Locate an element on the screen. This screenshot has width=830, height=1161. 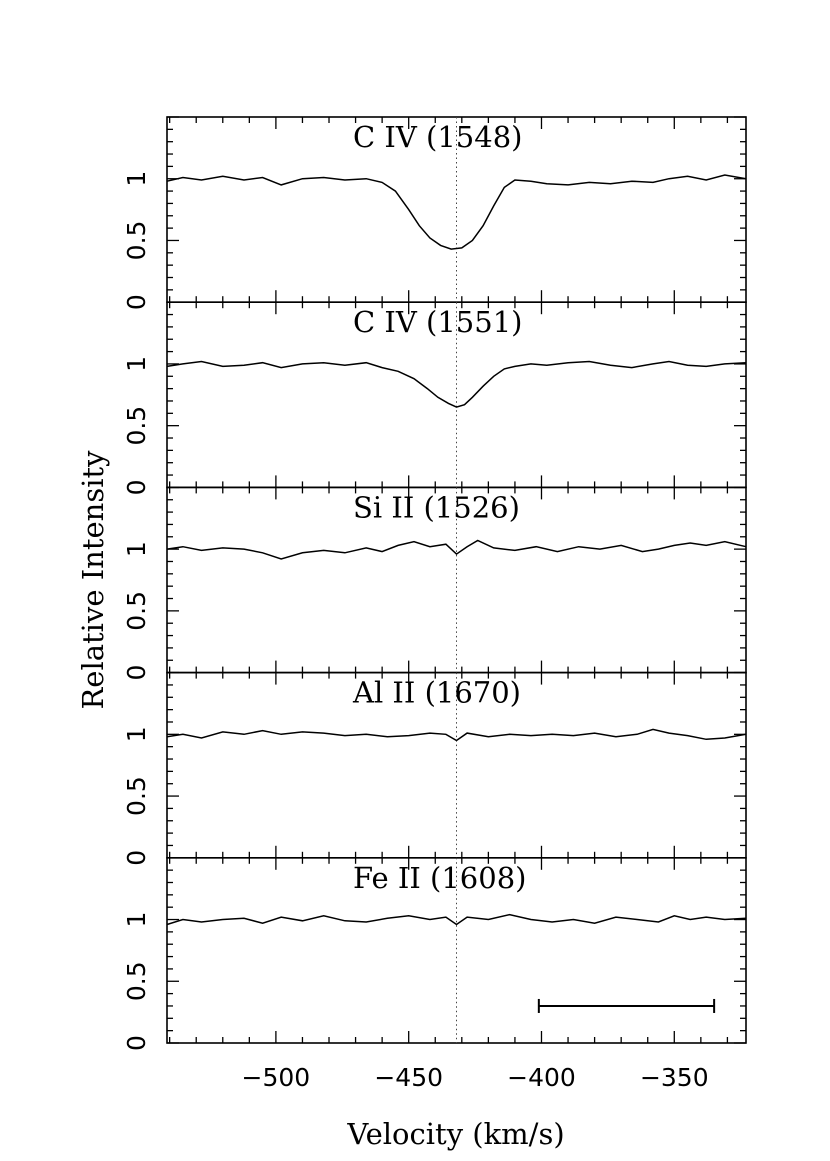
panel-title: Al II (1670) is located at coordinates (436, 693).